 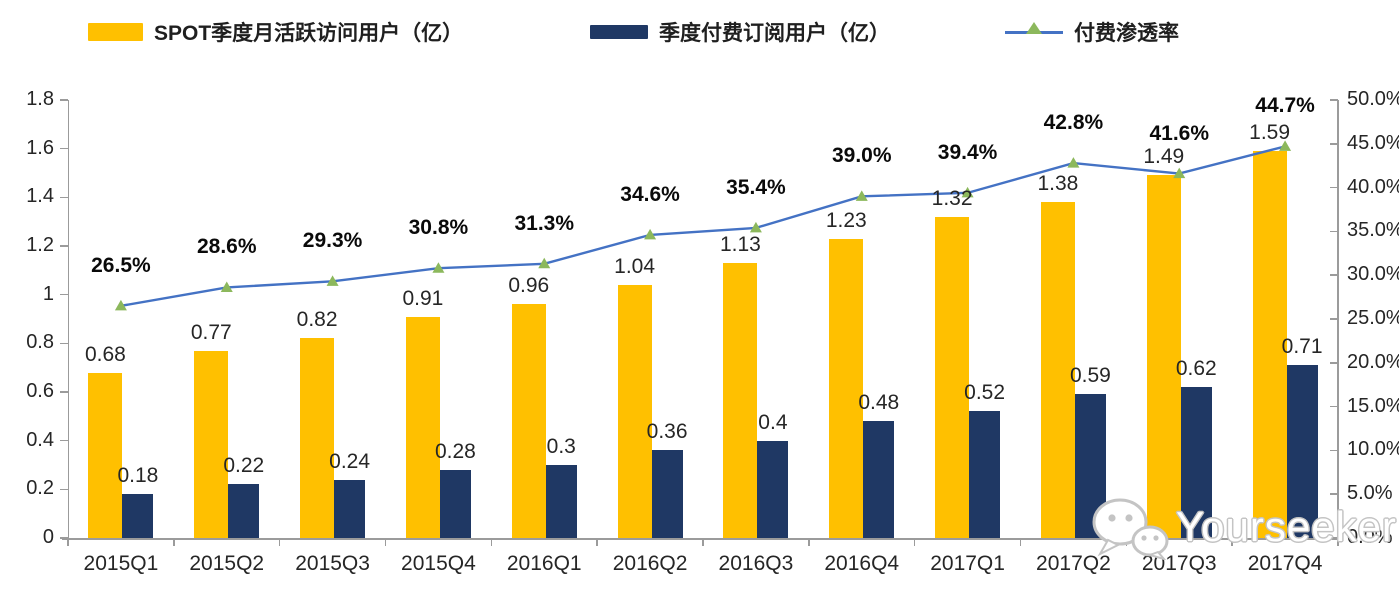 I want to click on mau-value-label: 1.32, so click(x=952, y=198).